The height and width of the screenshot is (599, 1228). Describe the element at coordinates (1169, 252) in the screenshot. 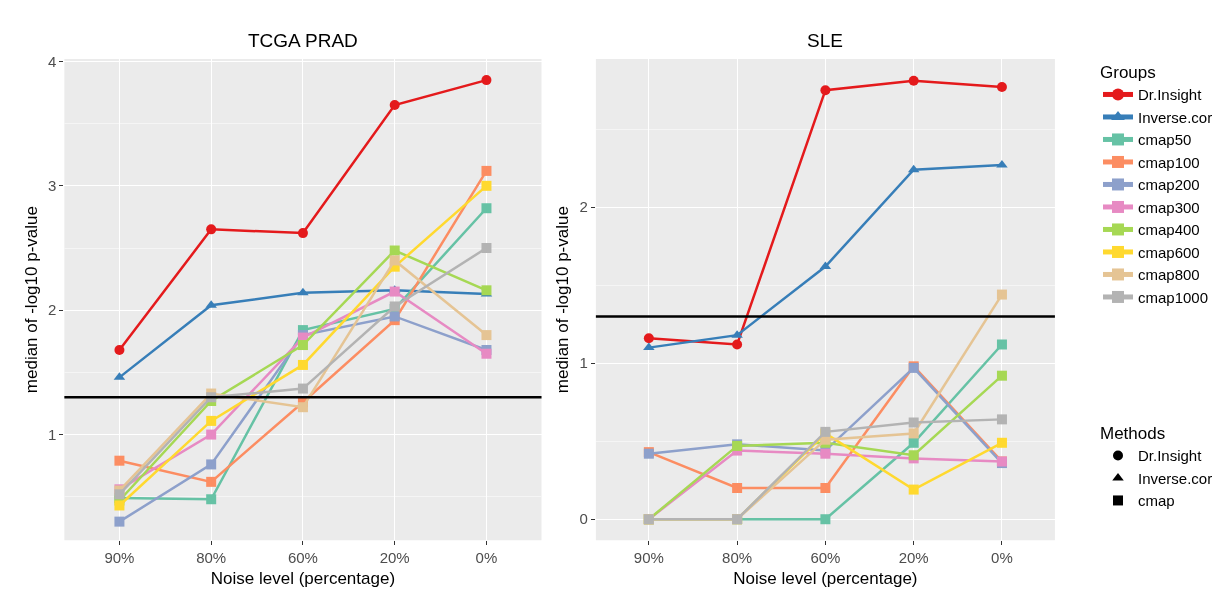

I see `legend-label: cmap600` at that location.